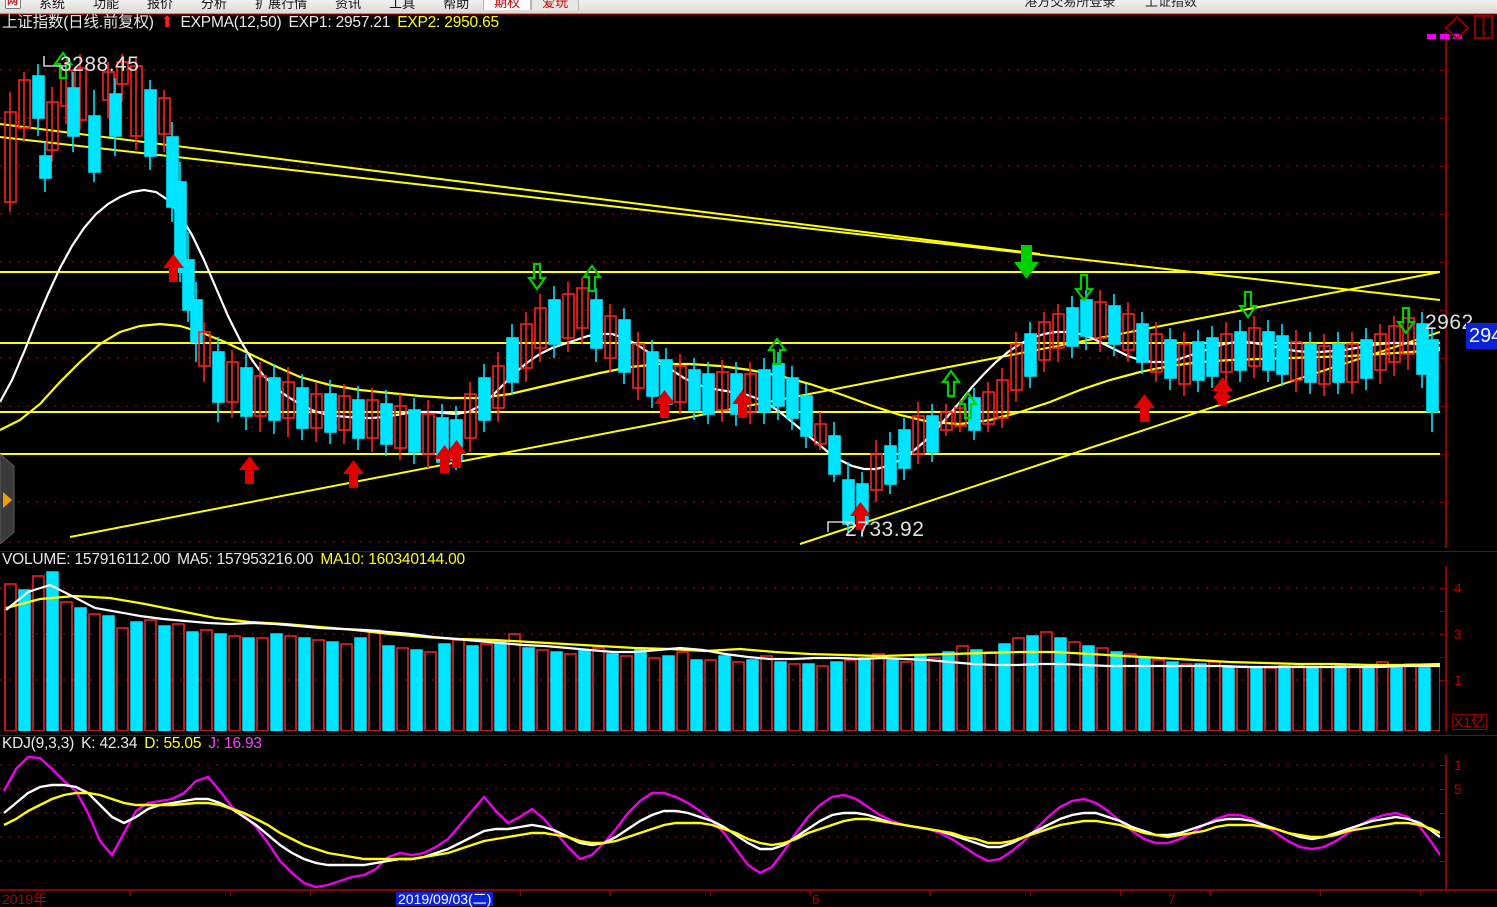 This screenshot has width=1497, height=907. I want to click on corner-icon-group, so click(1460, 32).